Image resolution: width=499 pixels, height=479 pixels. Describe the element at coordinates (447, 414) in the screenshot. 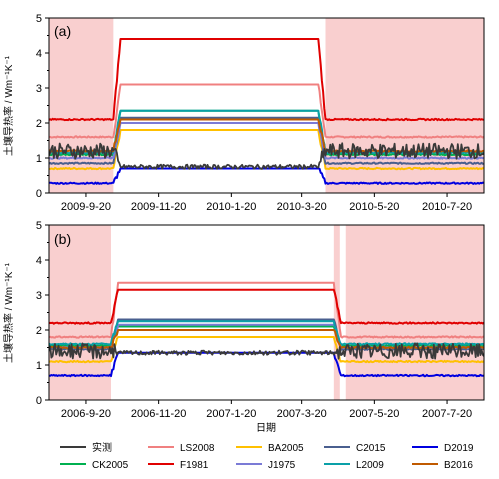

I see `x-tick-label: 2007-7-20` at that location.